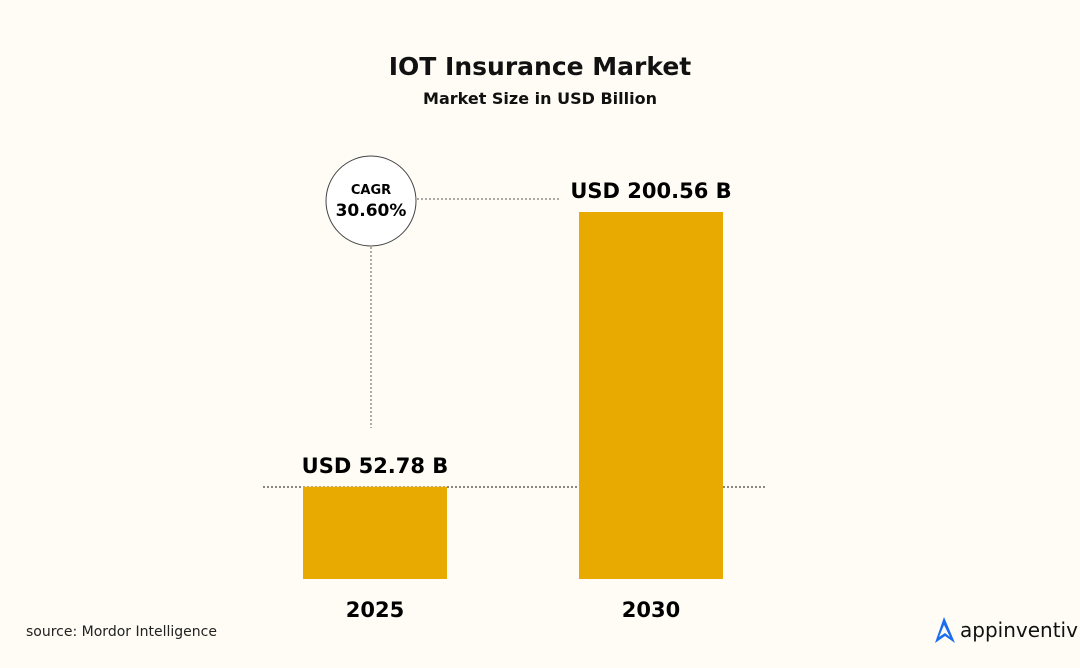  I want to click on chart-title: IOT Insurance Market, so click(540, 66).